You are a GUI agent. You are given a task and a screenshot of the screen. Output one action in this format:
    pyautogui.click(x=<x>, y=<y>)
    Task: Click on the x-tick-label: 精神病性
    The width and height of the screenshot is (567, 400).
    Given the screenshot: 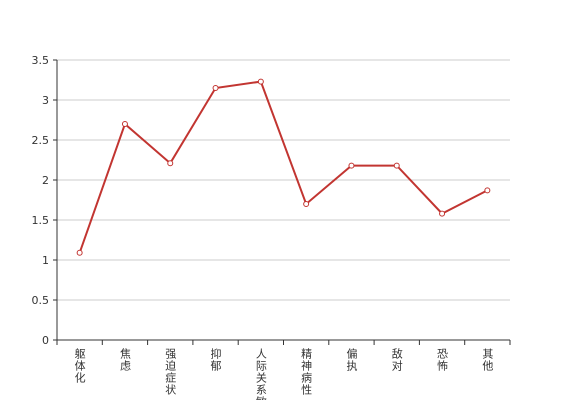 What is the action you would take?
    pyautogui.click(x=306, y=372)
    